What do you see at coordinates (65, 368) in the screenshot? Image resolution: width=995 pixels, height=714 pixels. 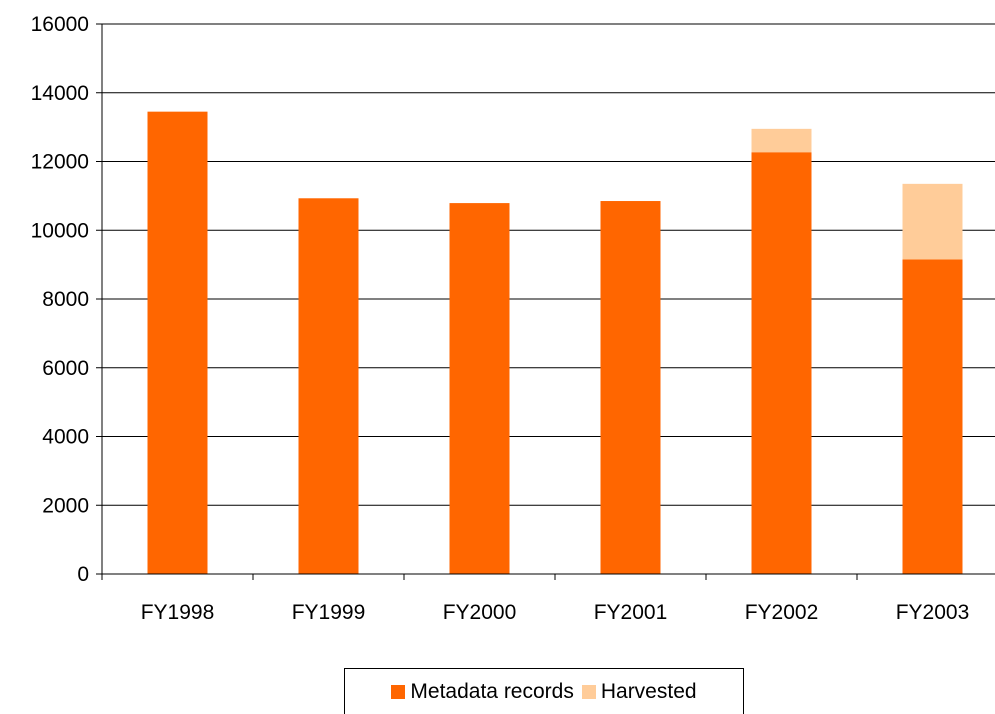 I see `y-tick-label: 6000` at bounding box center [65, 368].